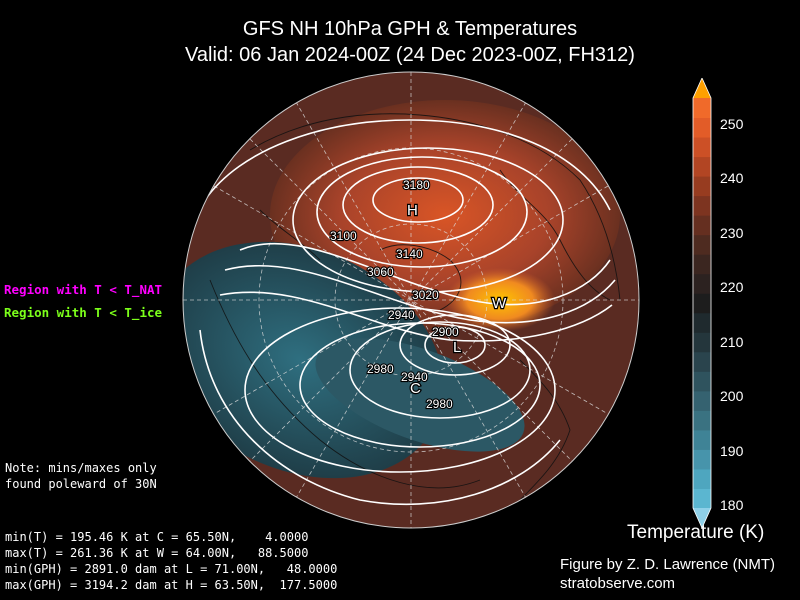 The image size is (800, 600). I want to click on contour-label: 3180, so click(416, 185).